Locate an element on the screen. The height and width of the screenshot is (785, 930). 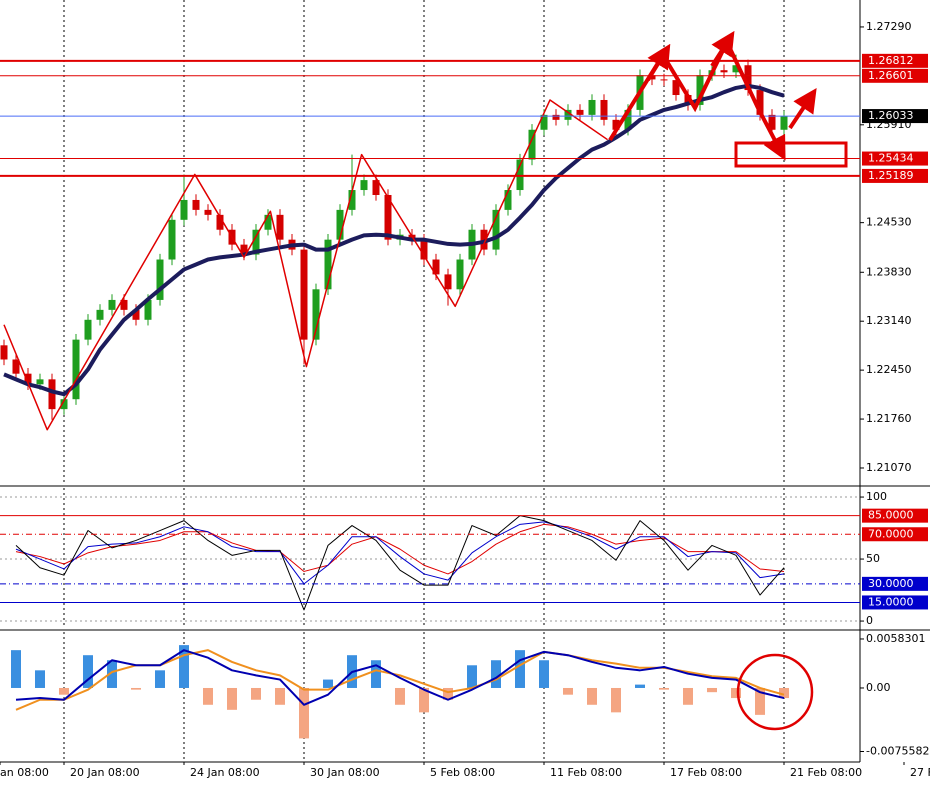
highlight-circle is located at coordinates (775, 692).